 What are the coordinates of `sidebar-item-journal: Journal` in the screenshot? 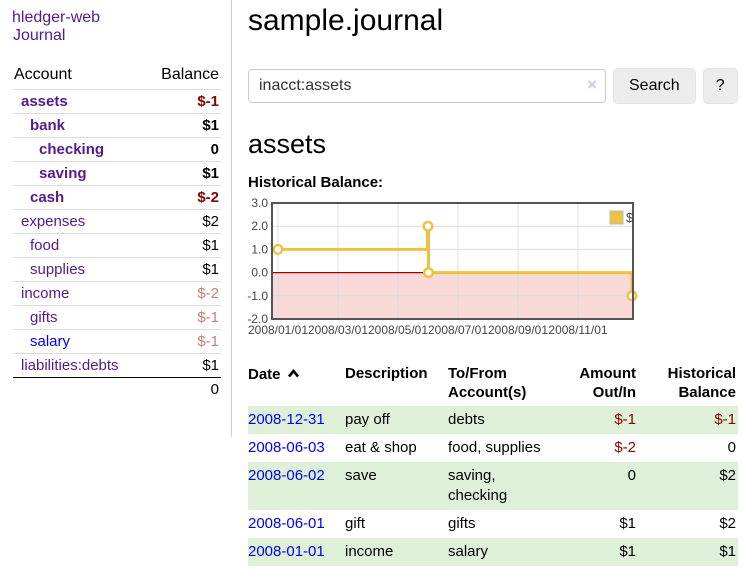 It's located at (39, 35).